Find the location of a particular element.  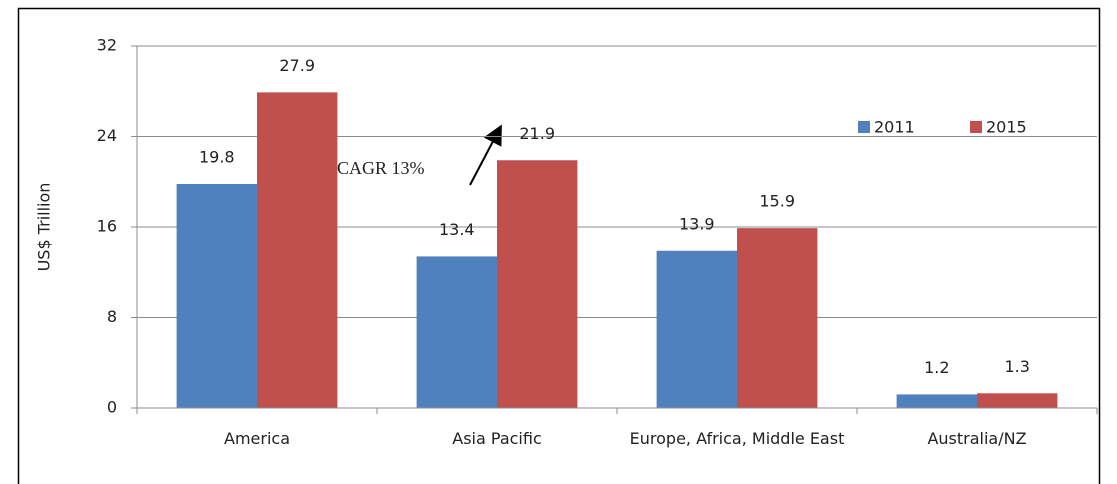

data-label: 13.9 is located at coordinates (697, 223).